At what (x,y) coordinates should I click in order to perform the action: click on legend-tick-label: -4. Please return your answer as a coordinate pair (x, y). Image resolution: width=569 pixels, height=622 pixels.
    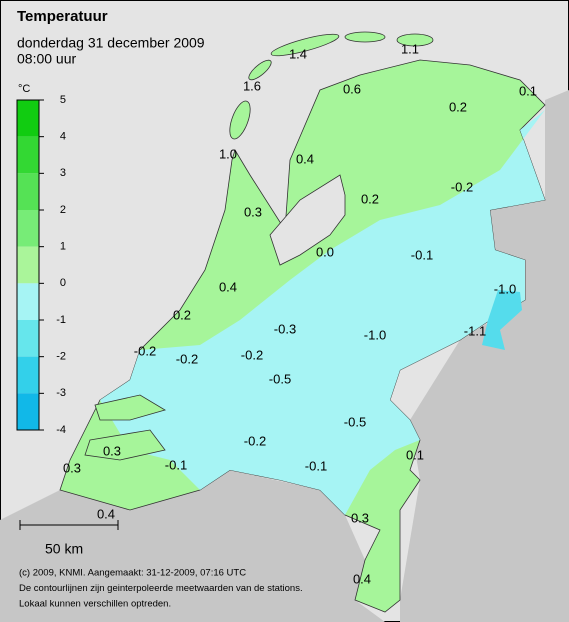
    Looking at the image, I should click on (61, 430).